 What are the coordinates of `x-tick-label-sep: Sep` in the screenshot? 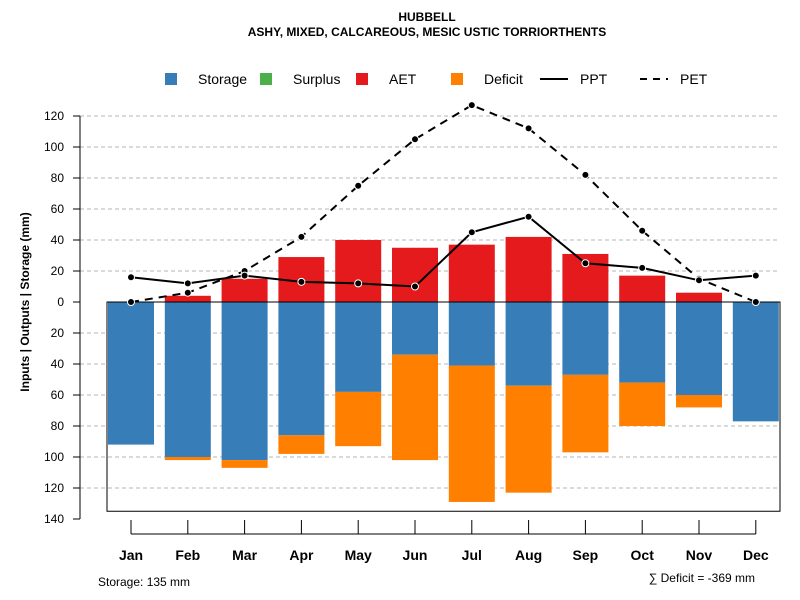 It's located at (586, 555).